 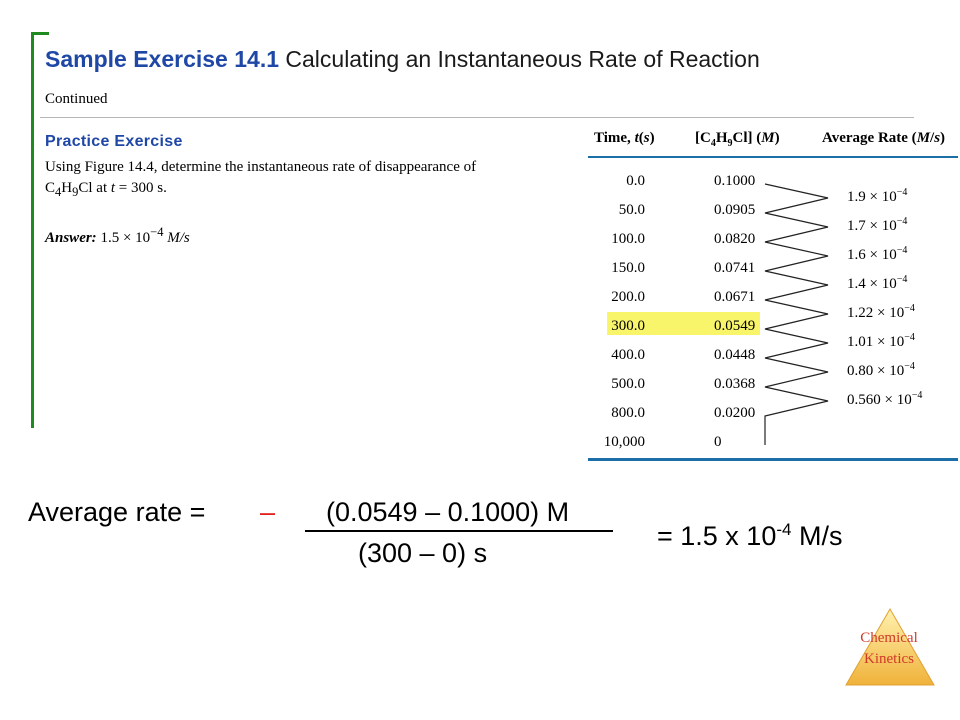 I want to click on answer: Answer: 1.5 × 10−4 M/s, so click(x=117, y=236).